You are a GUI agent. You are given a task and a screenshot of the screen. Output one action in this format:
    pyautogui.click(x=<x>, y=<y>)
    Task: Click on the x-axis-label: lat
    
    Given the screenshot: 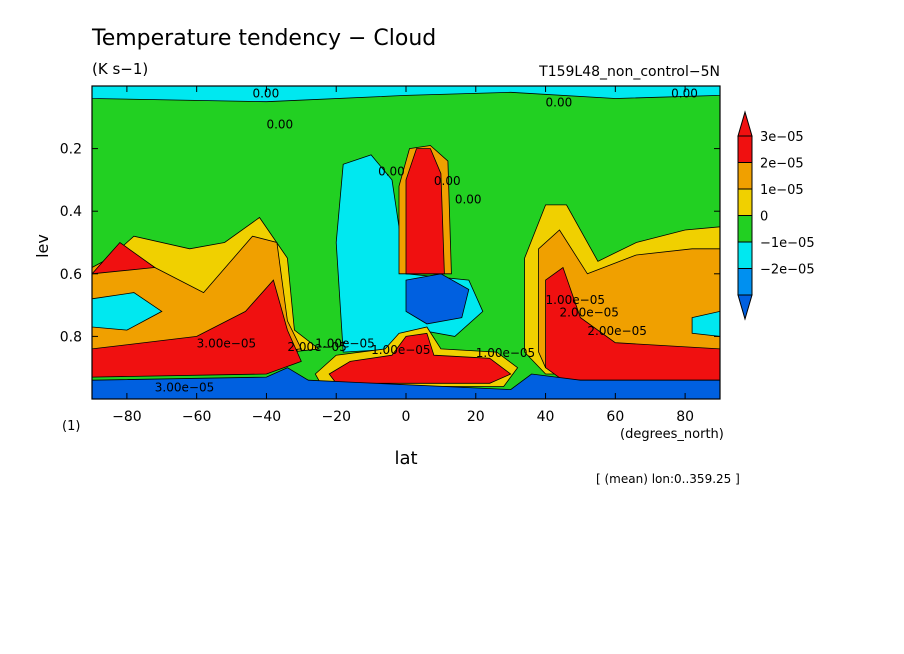 What is the action you would take?
    pyautogui.click(x=405, y=458)
    